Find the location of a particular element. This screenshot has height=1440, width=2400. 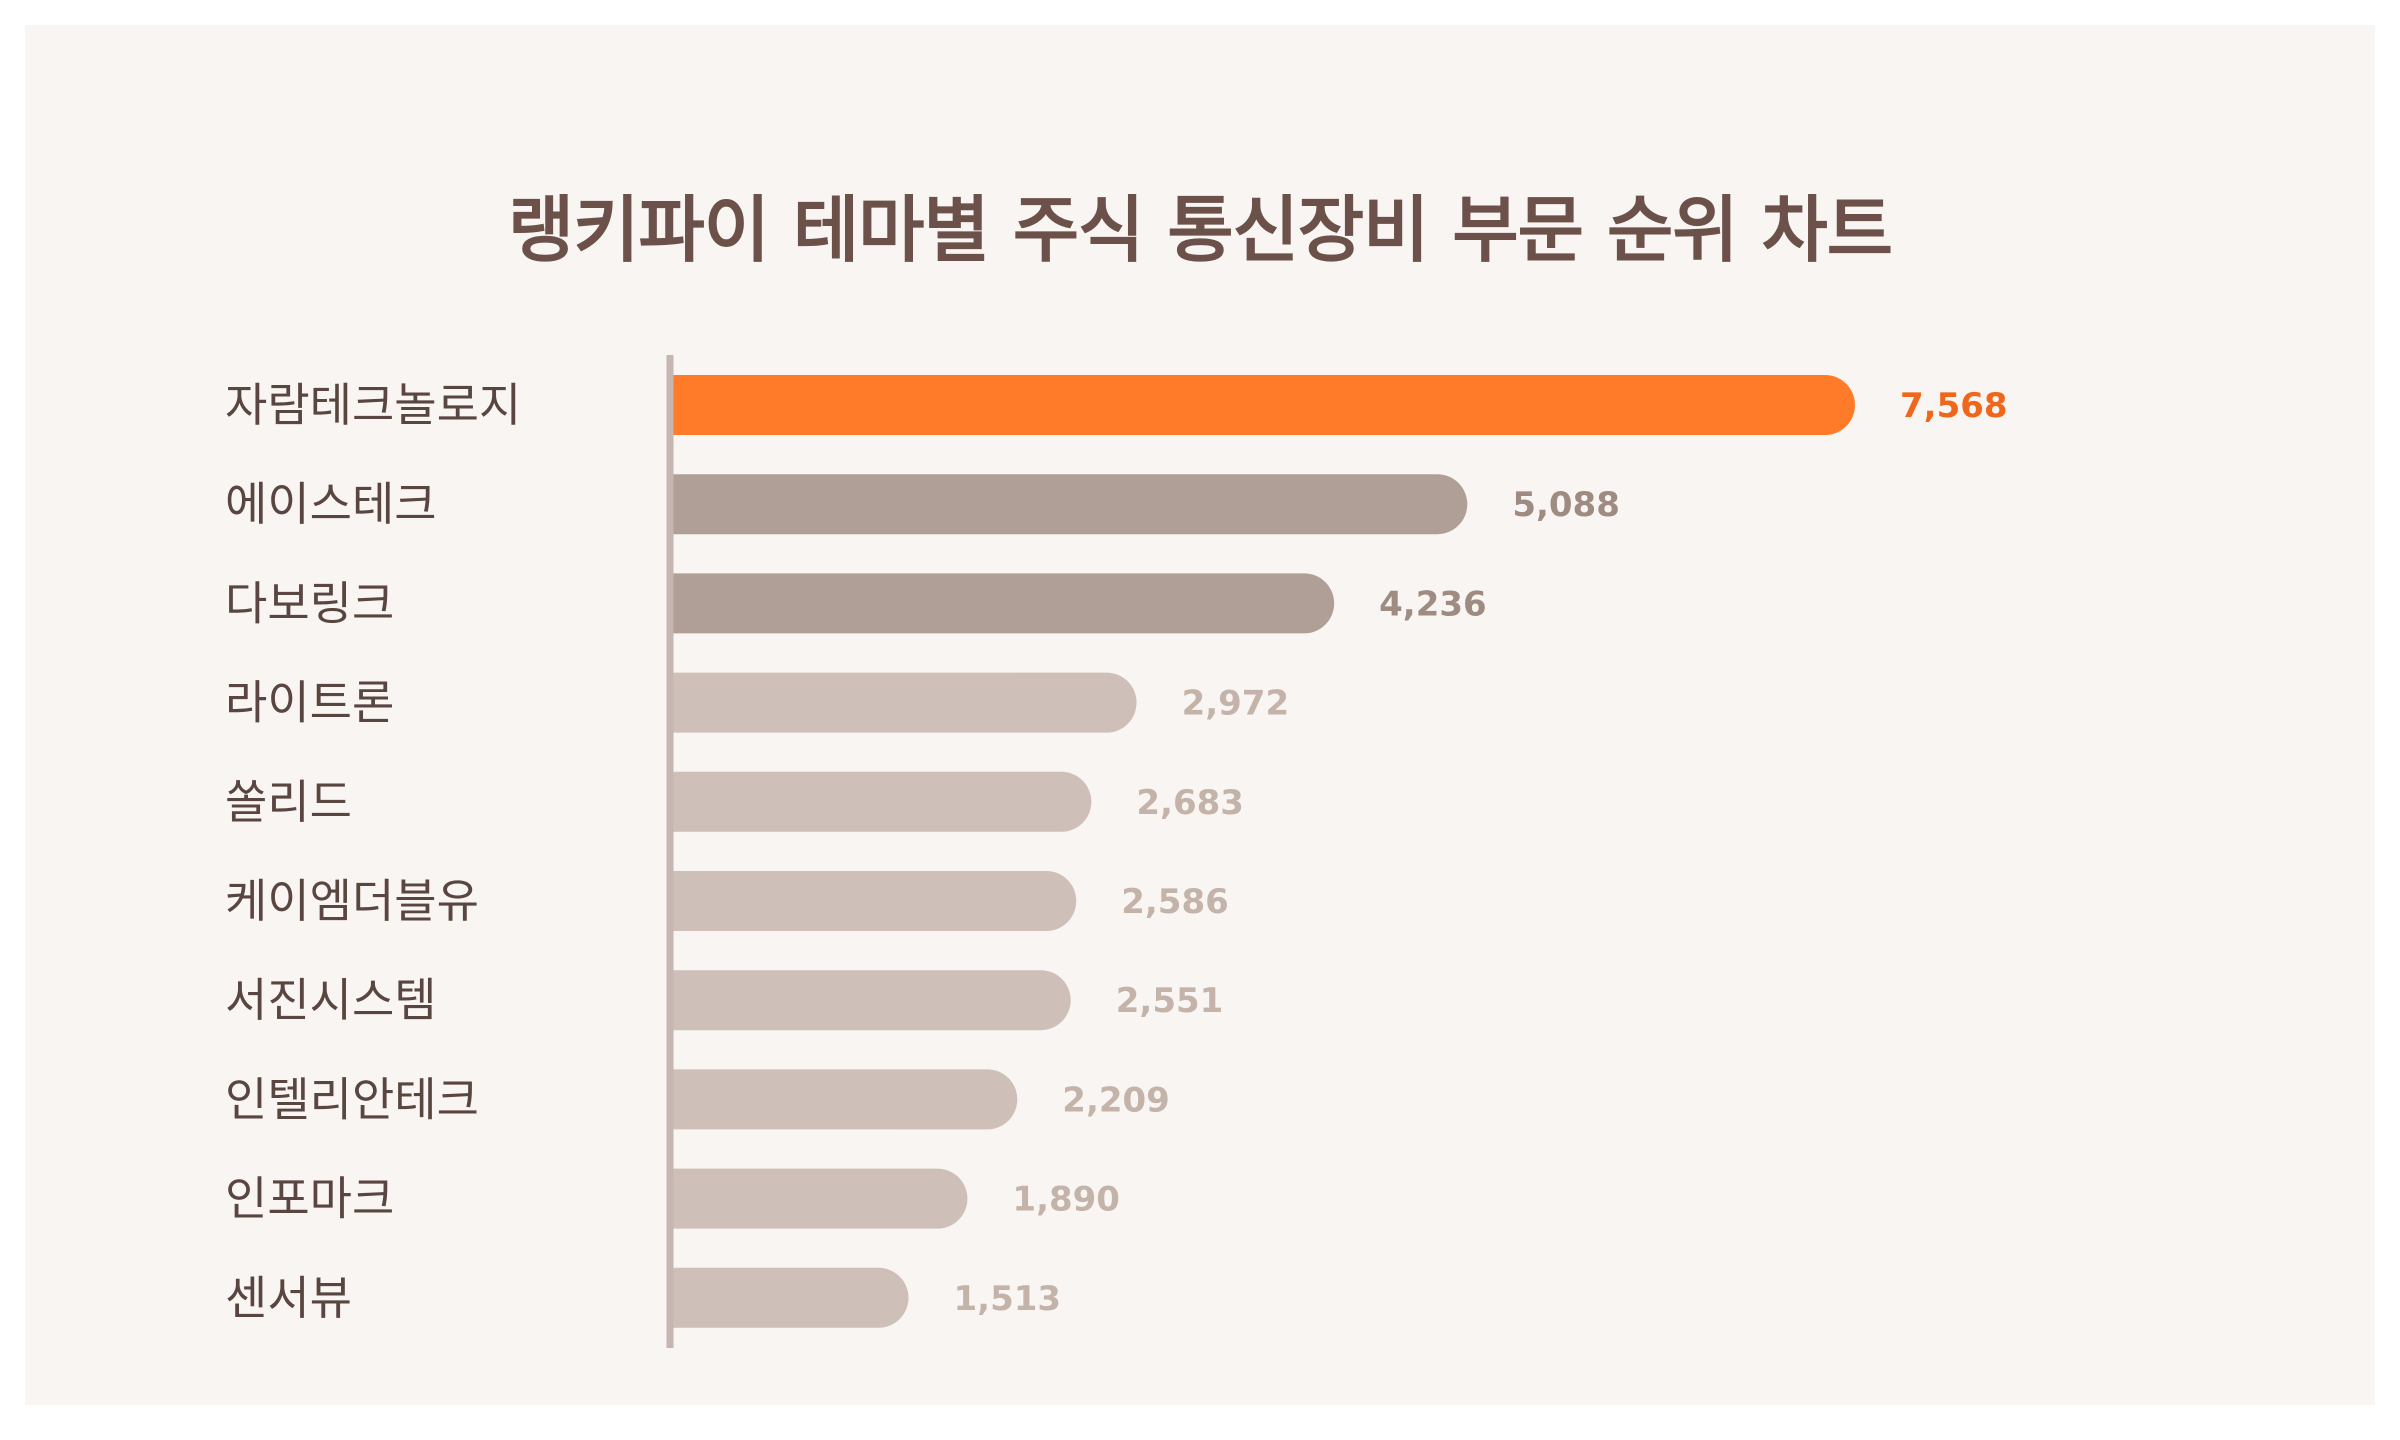

category-label-1: 자람테크놀로지 is located at coordinates (373, 405).